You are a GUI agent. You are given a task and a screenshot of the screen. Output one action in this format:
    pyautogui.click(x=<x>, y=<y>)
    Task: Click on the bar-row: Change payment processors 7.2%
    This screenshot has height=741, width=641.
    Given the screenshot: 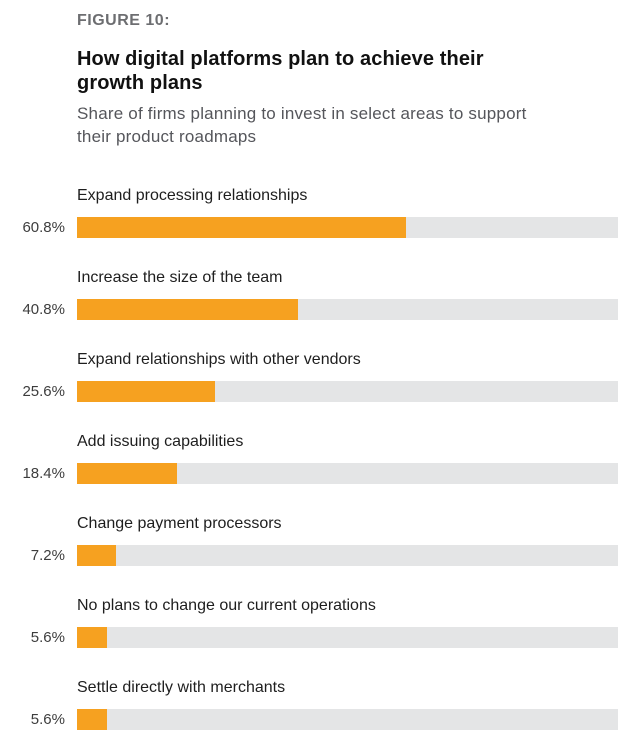 What is the action you would take?
    pyautogui.click(x=320, y=540)
    